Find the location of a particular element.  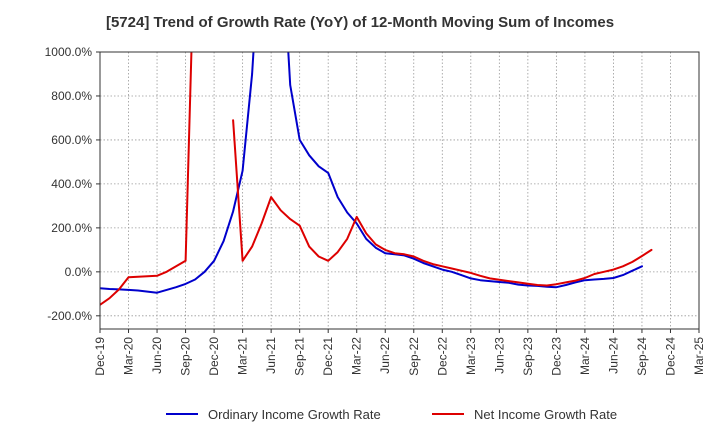

x-tick-label: Mar-25 is located at coordinates (699, 356).